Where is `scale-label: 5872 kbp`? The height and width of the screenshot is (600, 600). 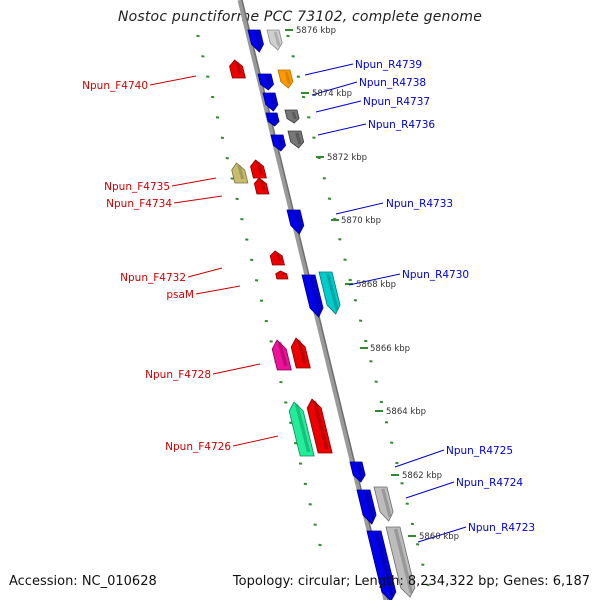
scale-label: 5872 kbp is located at coordinates (347, 158).